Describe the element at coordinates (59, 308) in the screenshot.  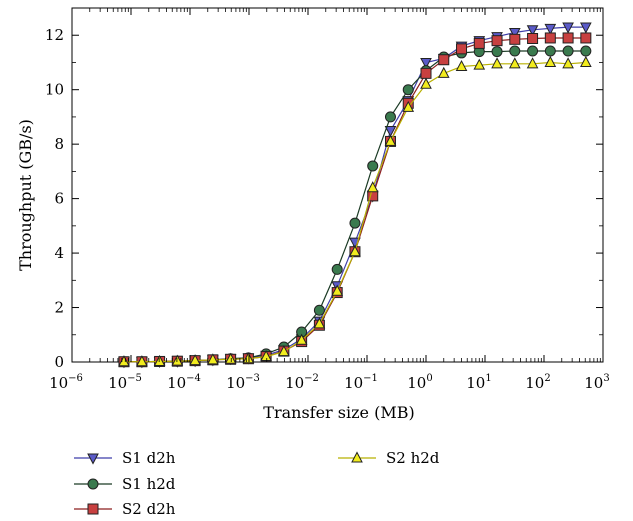
I see `y-tick-label: 2` at that location.